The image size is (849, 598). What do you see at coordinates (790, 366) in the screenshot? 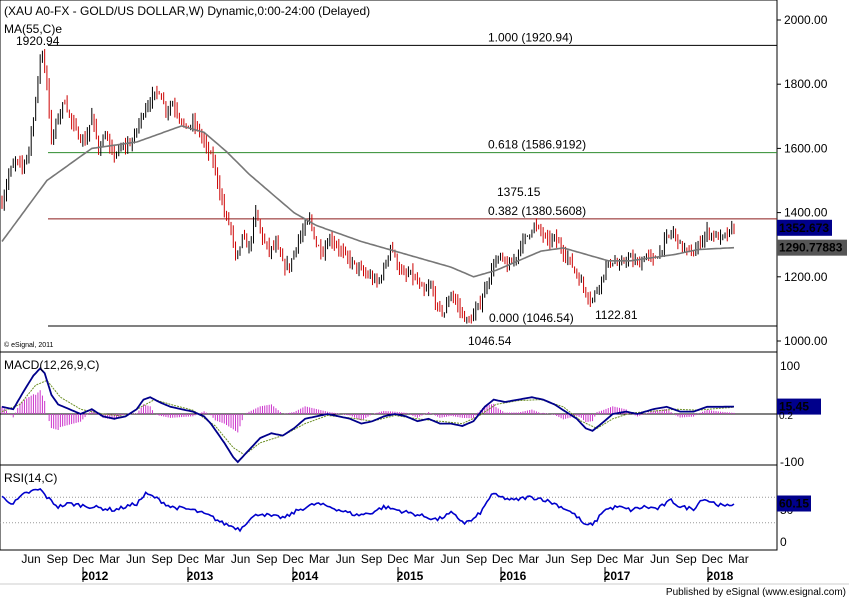
I see `macd-tick-label: 100` at bounding box center [790, 366].